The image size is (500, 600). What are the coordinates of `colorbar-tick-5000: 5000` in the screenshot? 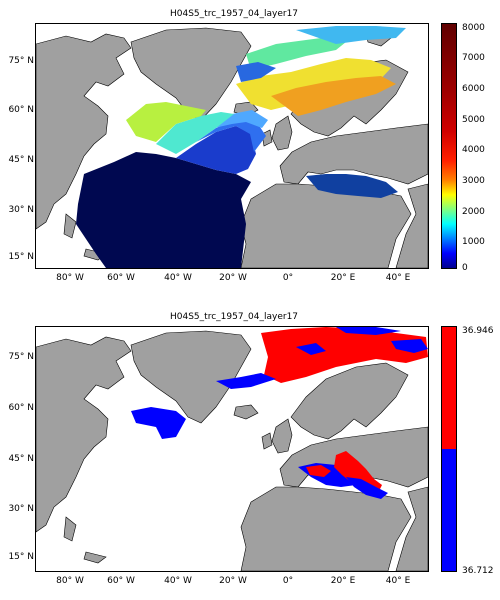 It's located at (473, 120).